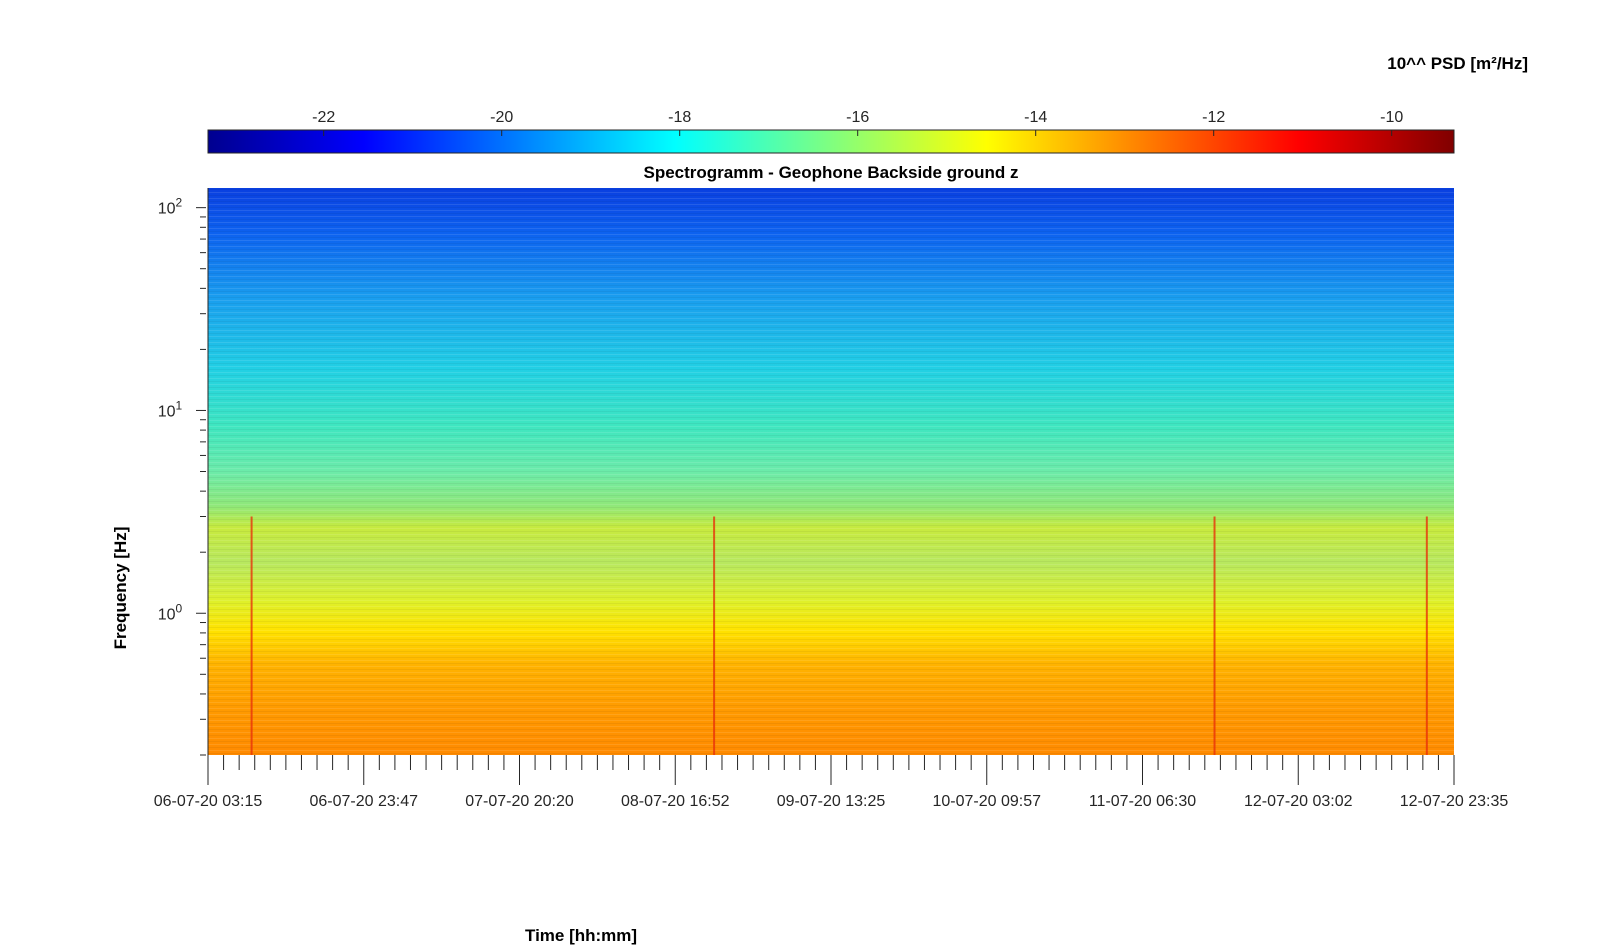  Describe the element at coordinates (170, 409) in the screenshot. I see `y-tick-label: 10¹` at that location.